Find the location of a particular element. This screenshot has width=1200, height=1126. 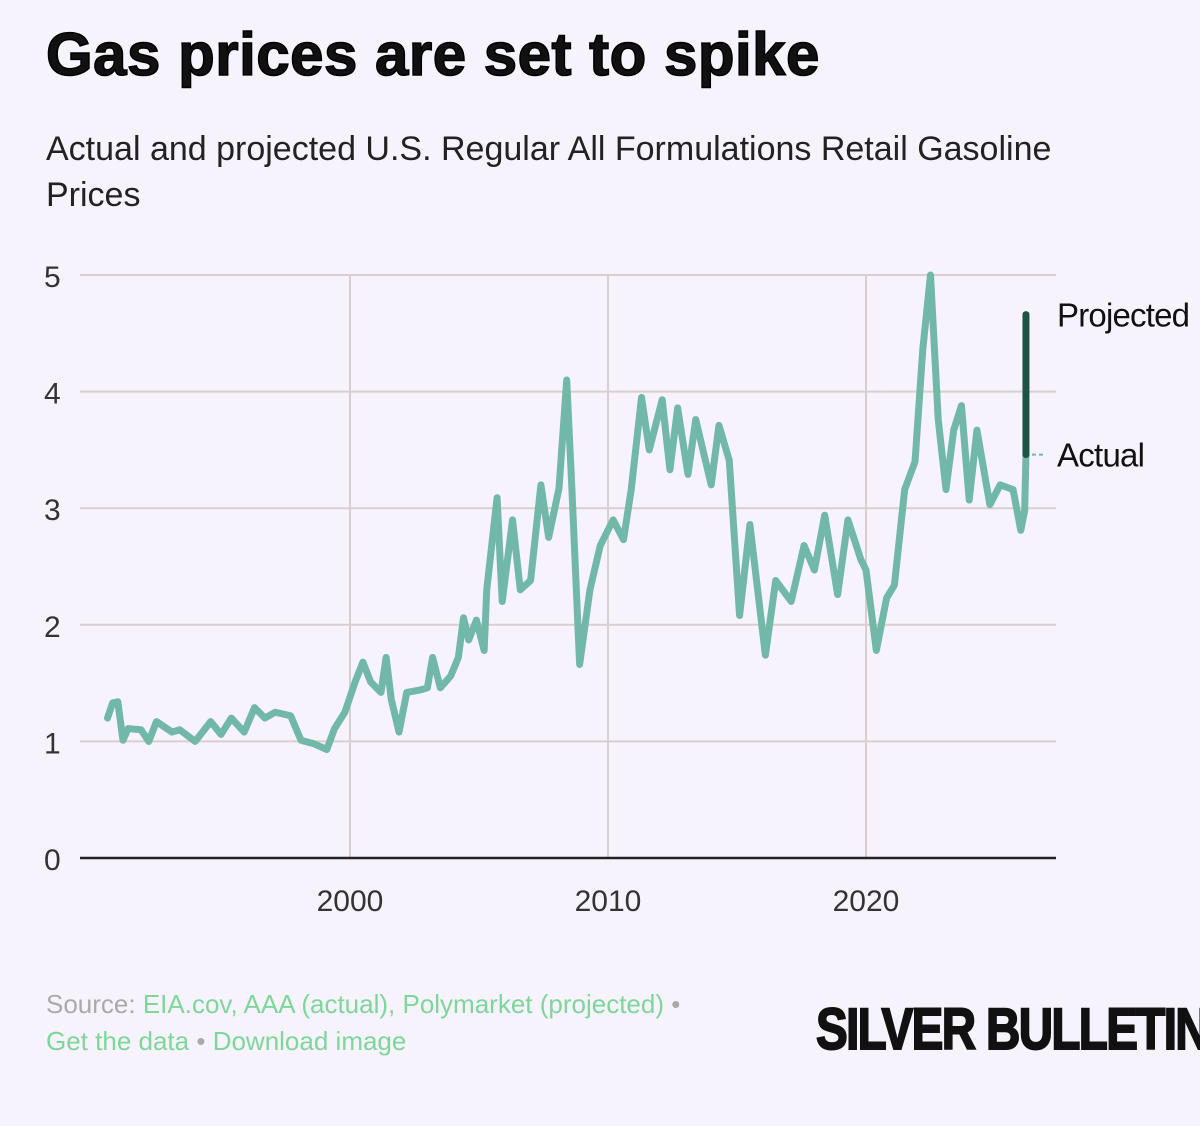

projected-label: Projected is located at coordinates (1123, 315).